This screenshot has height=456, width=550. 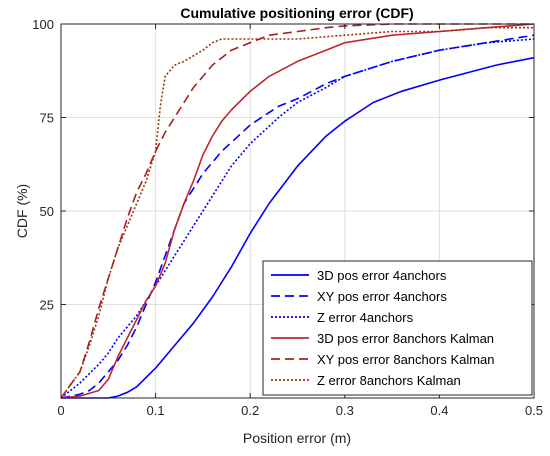 What do you see at coordinates (439, 410) in the screenshot?
I see `x-tick-label: 0.4` at bounding box center [439, 410].